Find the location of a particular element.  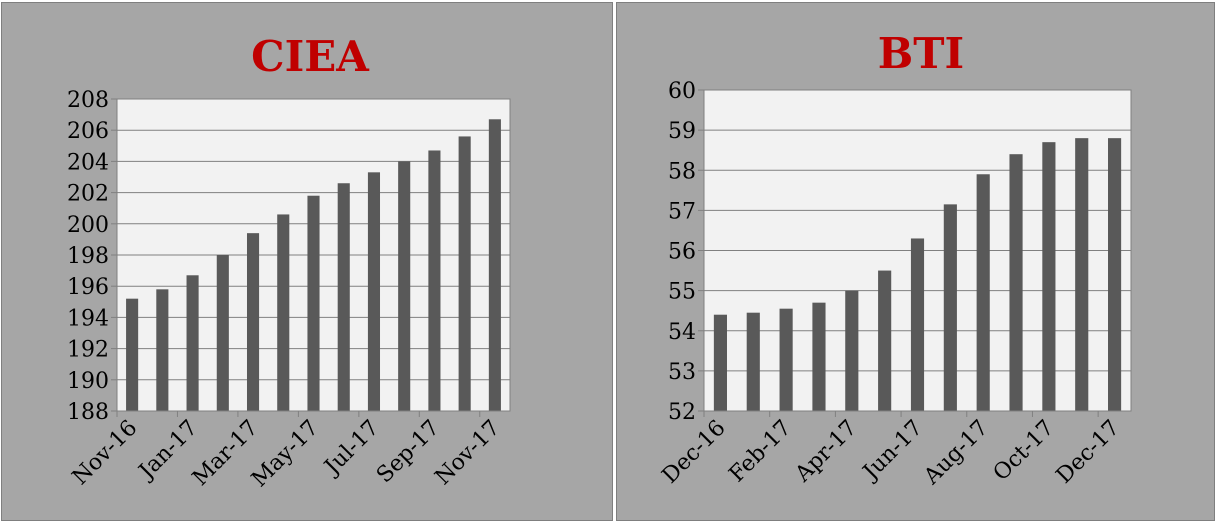

bti-x-tick-label: Apr-17 is located at coordinates (826, 452).